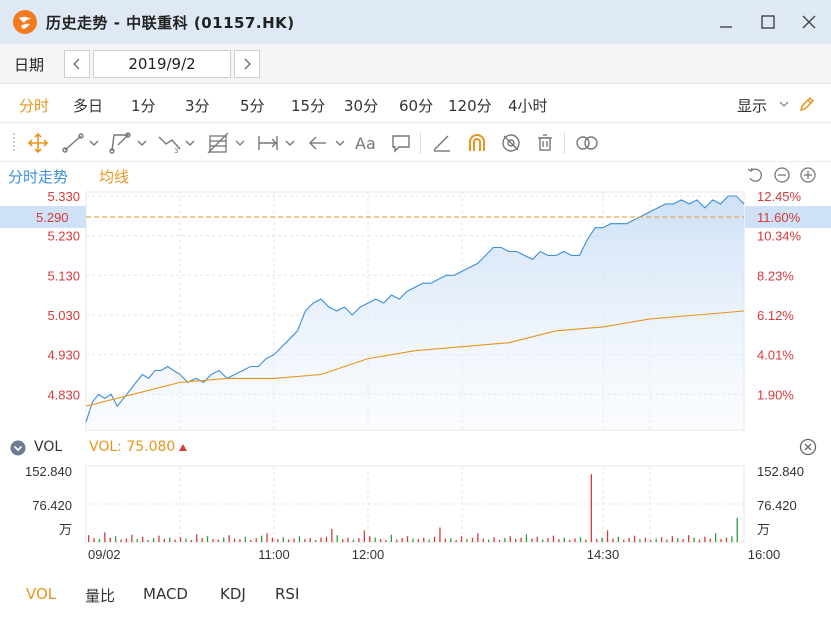 The height and width of the screenshot is (623, 831). Describe the element at coordinates (18, 448) in the screenshot. I see `collapse-icon` at that location.